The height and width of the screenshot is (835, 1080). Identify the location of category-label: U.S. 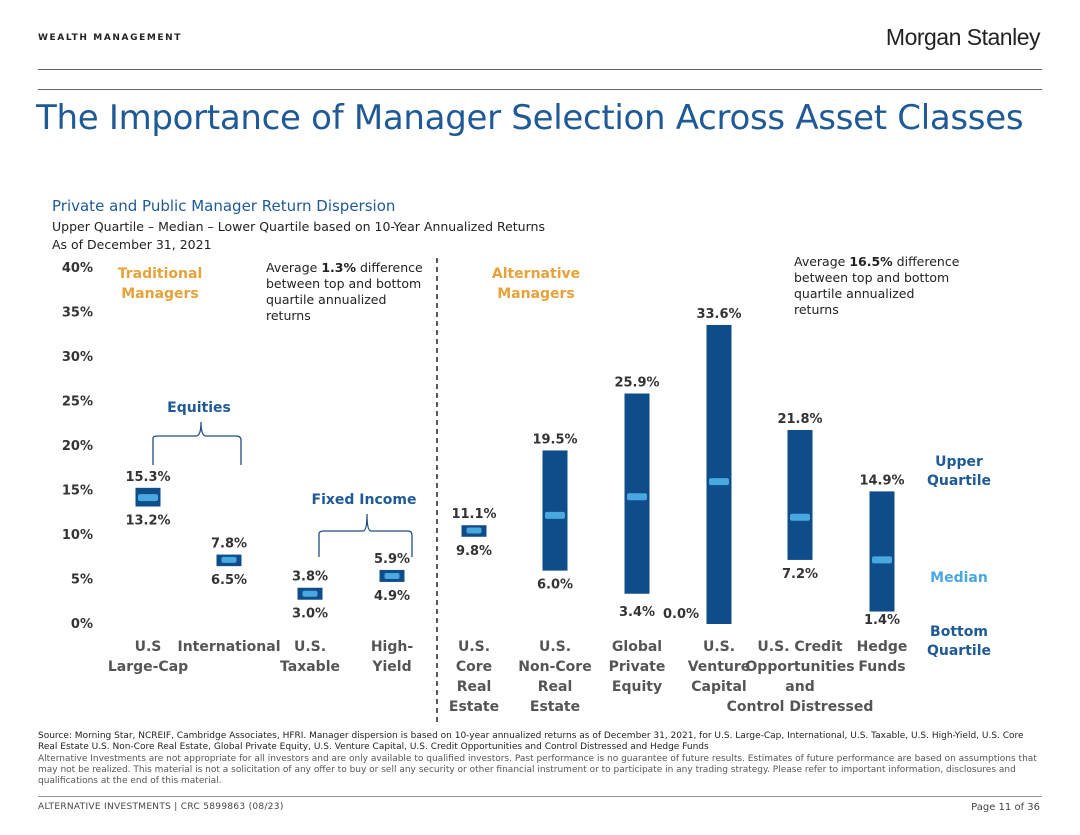
(148, 647).